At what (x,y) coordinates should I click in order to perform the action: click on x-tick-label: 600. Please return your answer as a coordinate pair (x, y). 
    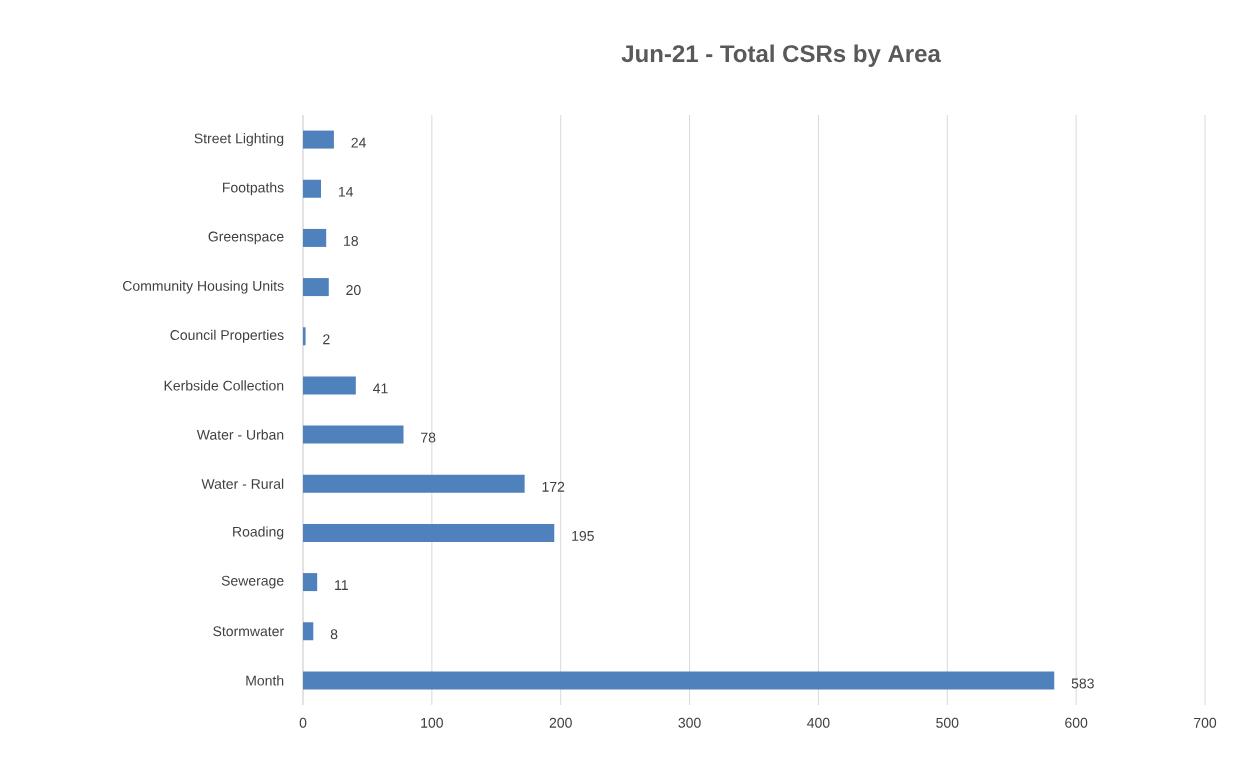
    Looking at the image, I should click on (1076, 722).